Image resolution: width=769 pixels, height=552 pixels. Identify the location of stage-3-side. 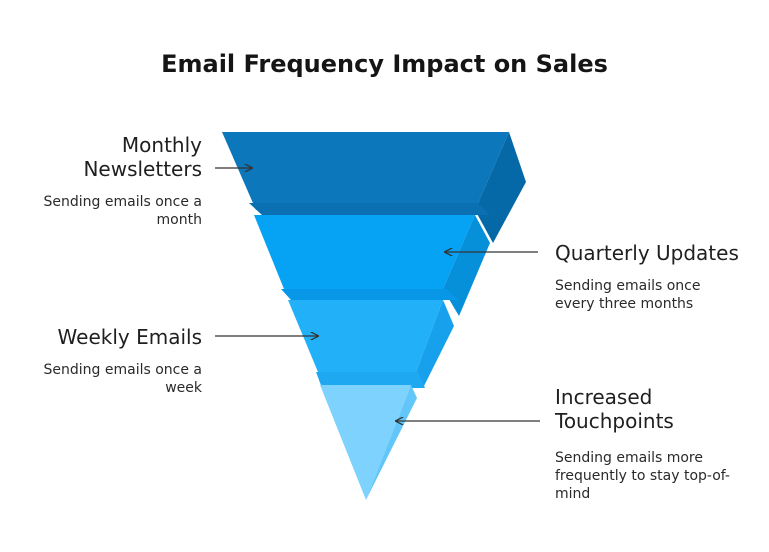
(435, 344).